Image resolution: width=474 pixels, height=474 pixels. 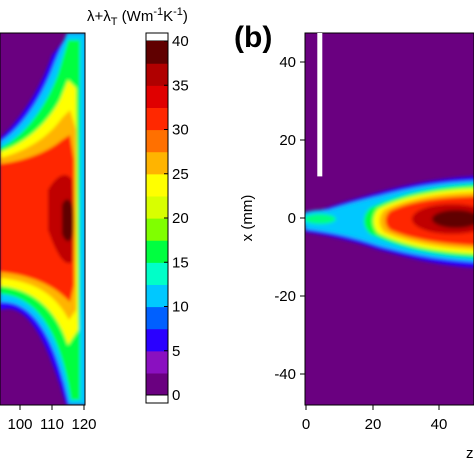 I want to click on panel-b-y-axis-label: x (mm), so click(x=247, y=218).